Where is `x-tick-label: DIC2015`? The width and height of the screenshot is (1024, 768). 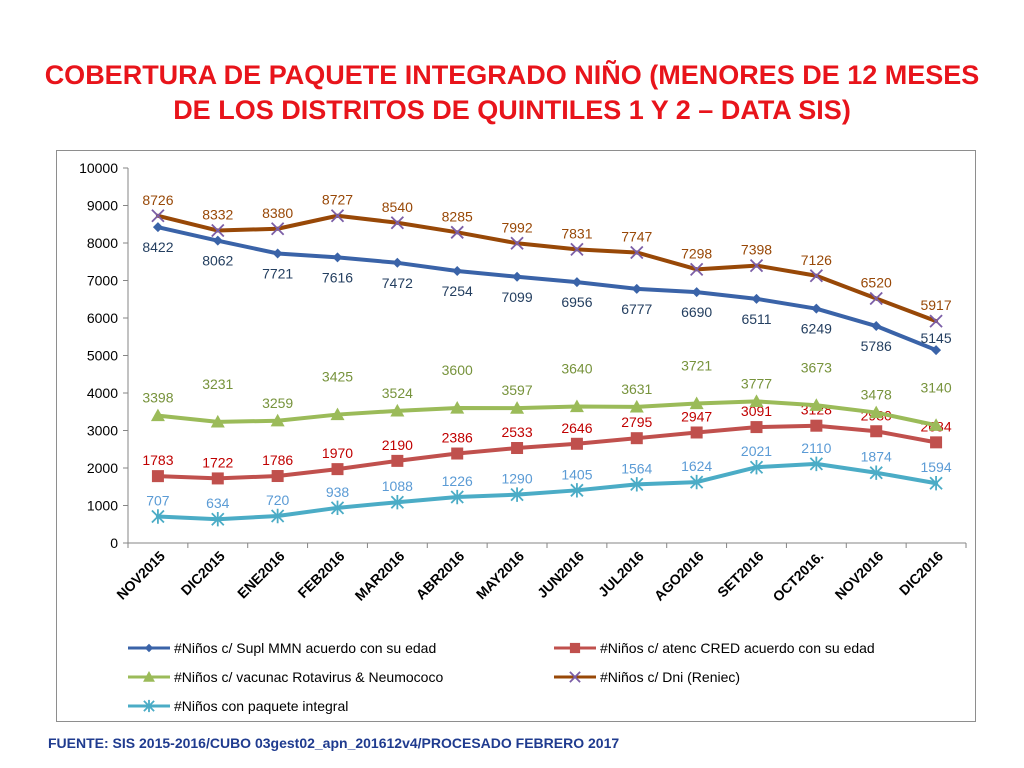 x-tick-label: DIC2015 is located at coordinates (203, 573).